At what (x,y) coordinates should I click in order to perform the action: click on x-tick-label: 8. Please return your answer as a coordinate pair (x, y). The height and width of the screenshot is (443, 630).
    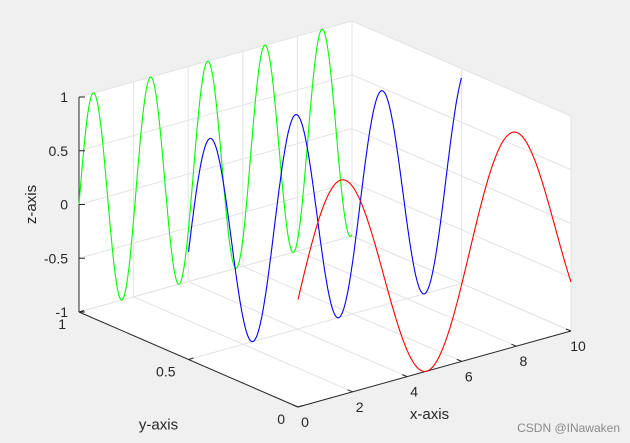
    Looking at the image, I should click on (524, 361).